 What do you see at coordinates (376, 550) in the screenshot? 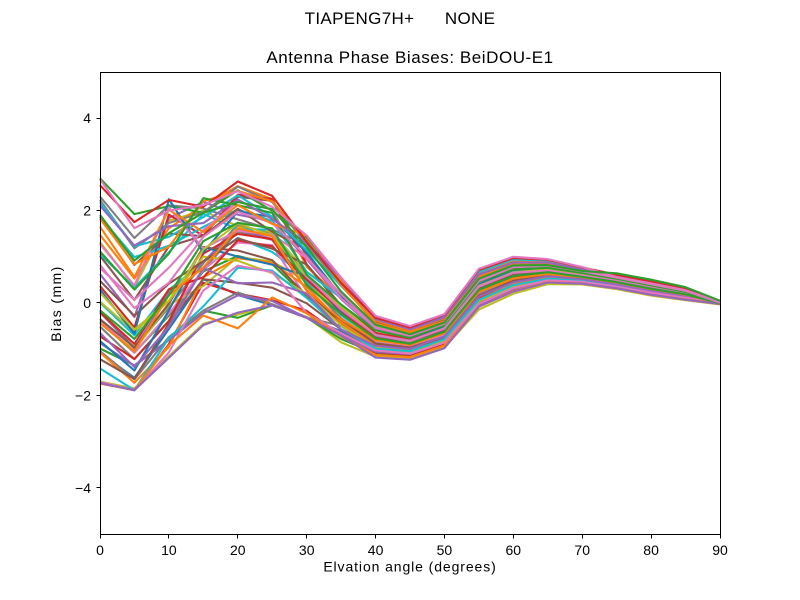
I see `svg-text: 40` at bounding box center [376, 550].